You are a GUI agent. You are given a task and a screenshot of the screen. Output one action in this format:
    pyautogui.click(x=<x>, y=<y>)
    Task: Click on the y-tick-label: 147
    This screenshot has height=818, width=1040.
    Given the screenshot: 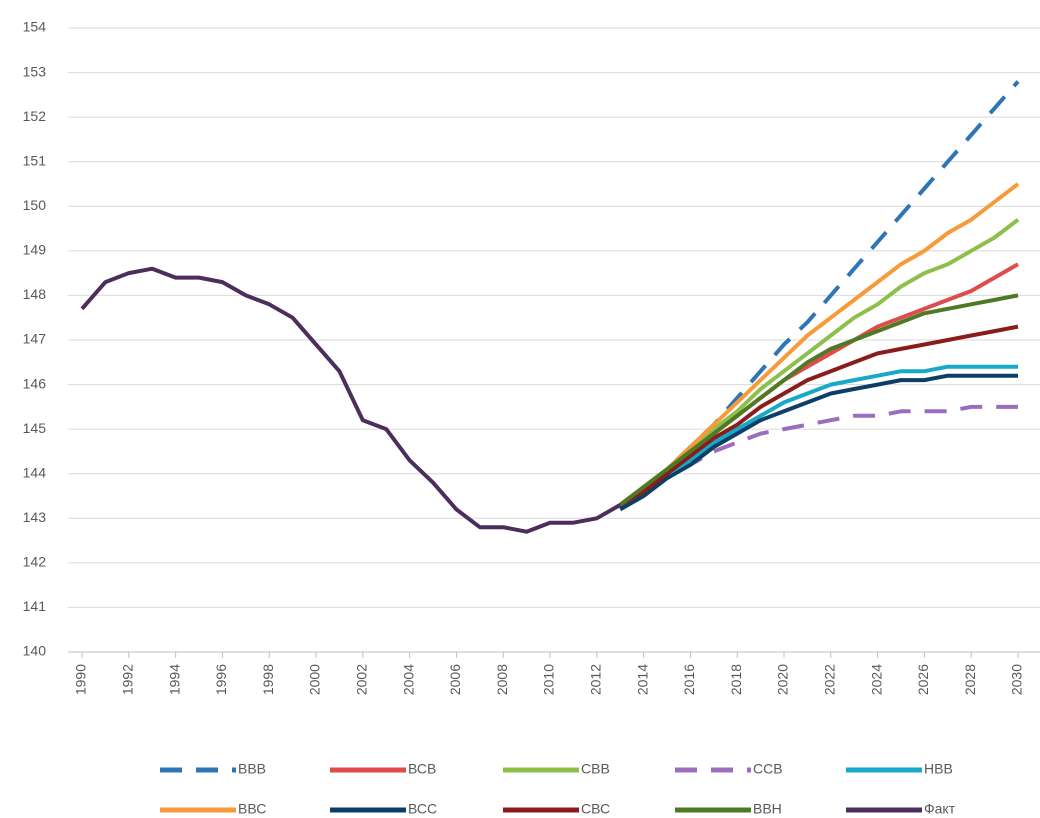 What is the action you would take?
    pyautogui.click(x=35, y=339)
    